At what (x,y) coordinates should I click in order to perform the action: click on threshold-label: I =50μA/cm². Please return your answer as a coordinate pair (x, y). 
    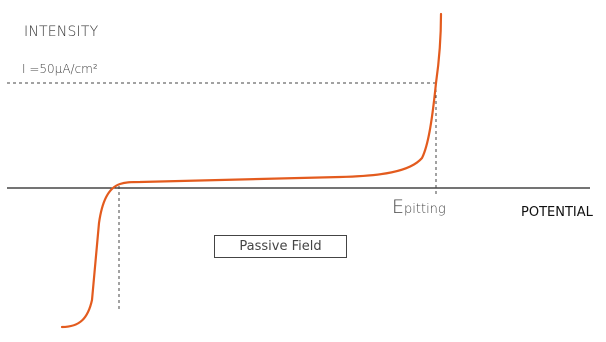
    Looking at the image, I should click on (60, 69).